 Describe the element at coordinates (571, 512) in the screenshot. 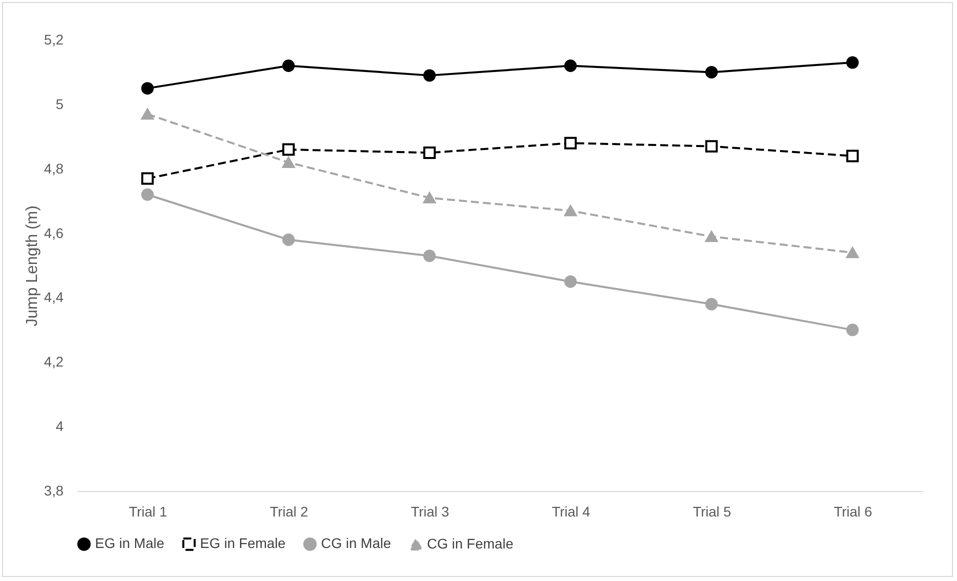

I see `x-tick-label: Trial 4` at that location.